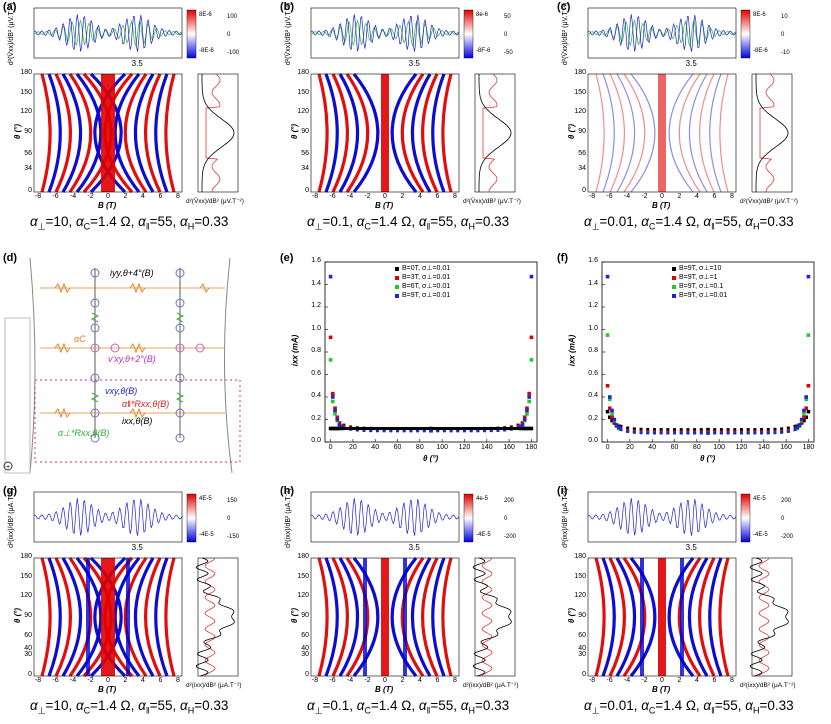 This screenshot has height=724, width=831. What do you see at coordinates (10, 258) in the screenshot?
I see `panel-label: (d)` at bounding box center [10, 258].